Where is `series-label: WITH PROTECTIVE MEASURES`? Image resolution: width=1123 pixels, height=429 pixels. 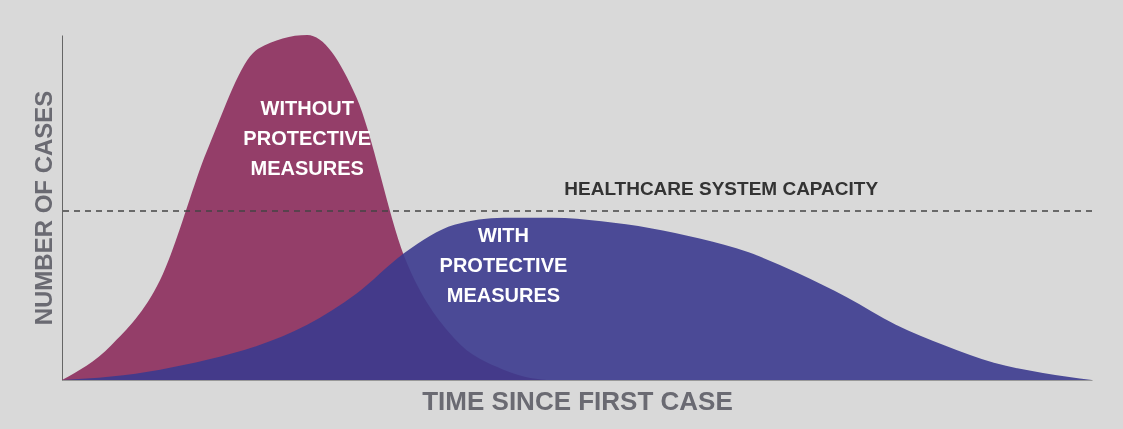 series-label: WITH PROTECTIVE MEASURES is located at coordinates (503, 265).